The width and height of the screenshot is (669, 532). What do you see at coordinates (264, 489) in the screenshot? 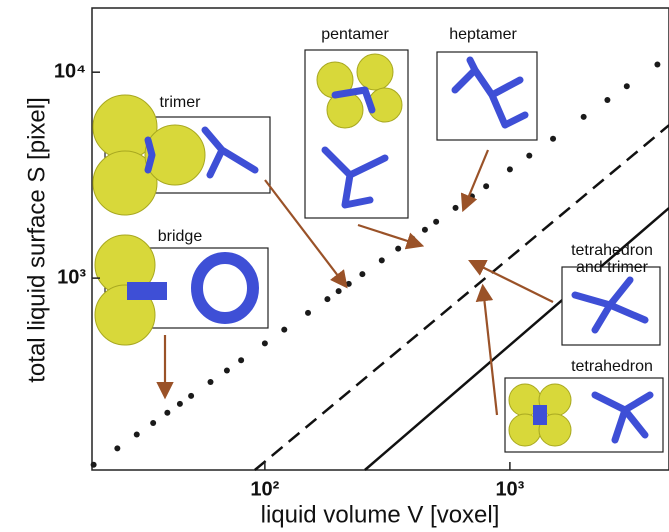
I see `x-tick-label: 10²` at bounding box center [264, 489].